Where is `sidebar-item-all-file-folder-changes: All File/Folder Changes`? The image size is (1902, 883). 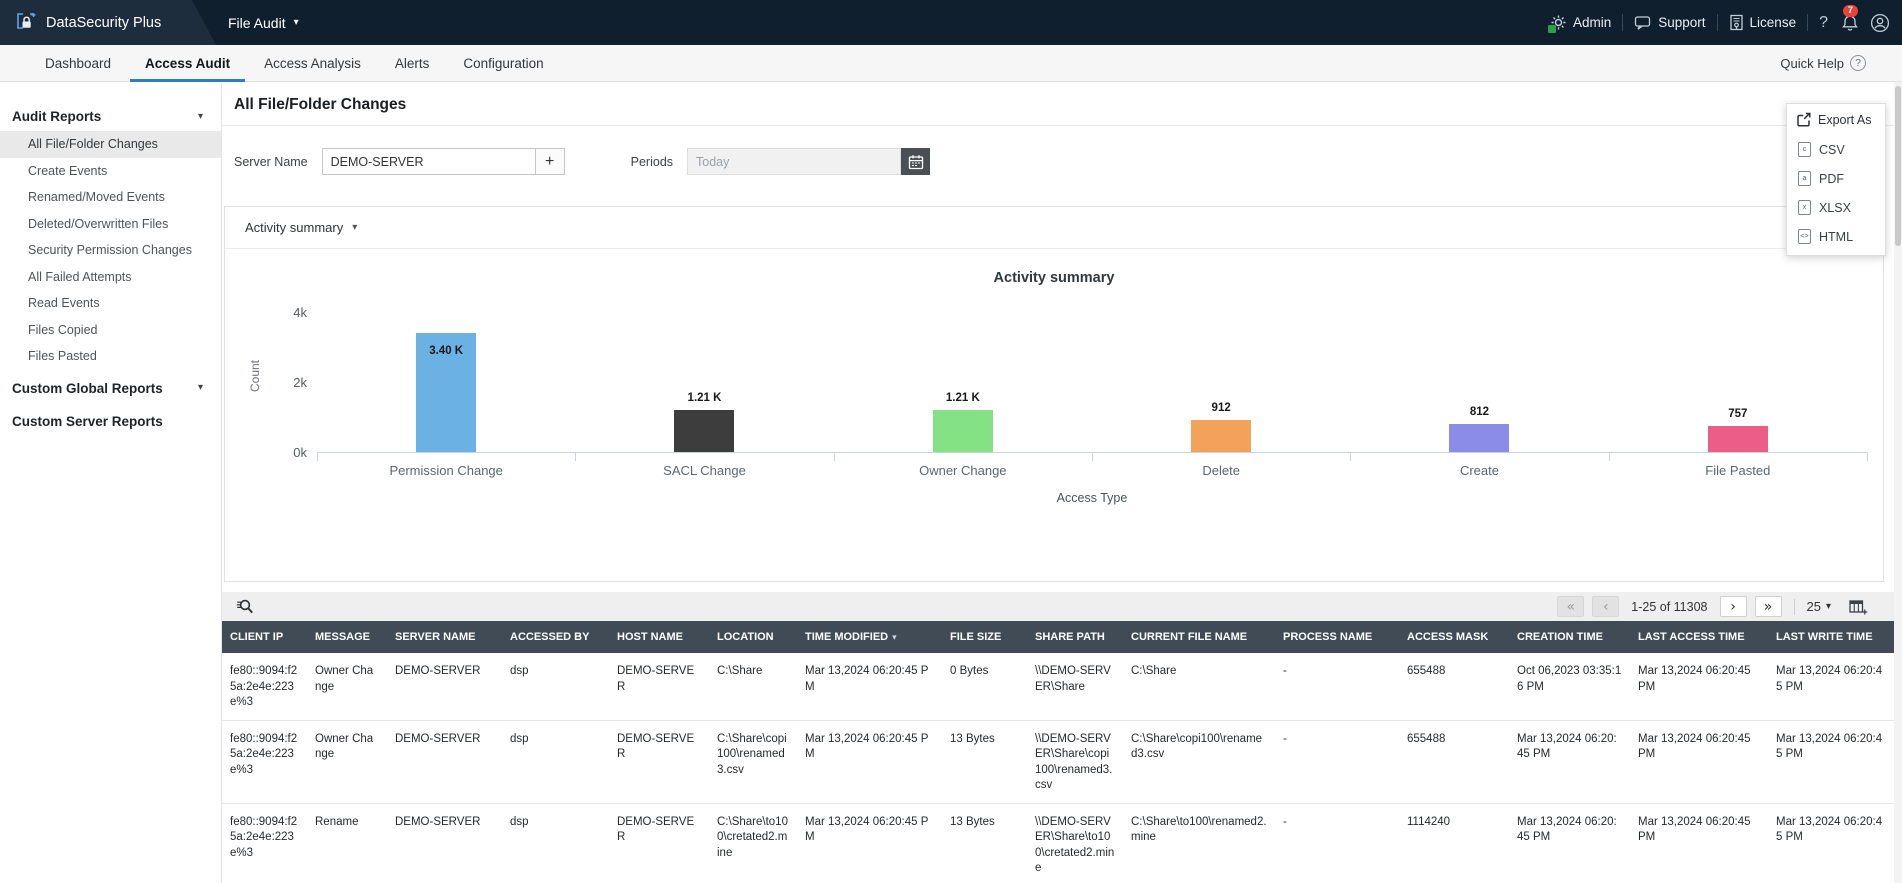
sidebar-item-all-file-folder-changes: All File/Folder Changes is located at coordinates (110, 144).